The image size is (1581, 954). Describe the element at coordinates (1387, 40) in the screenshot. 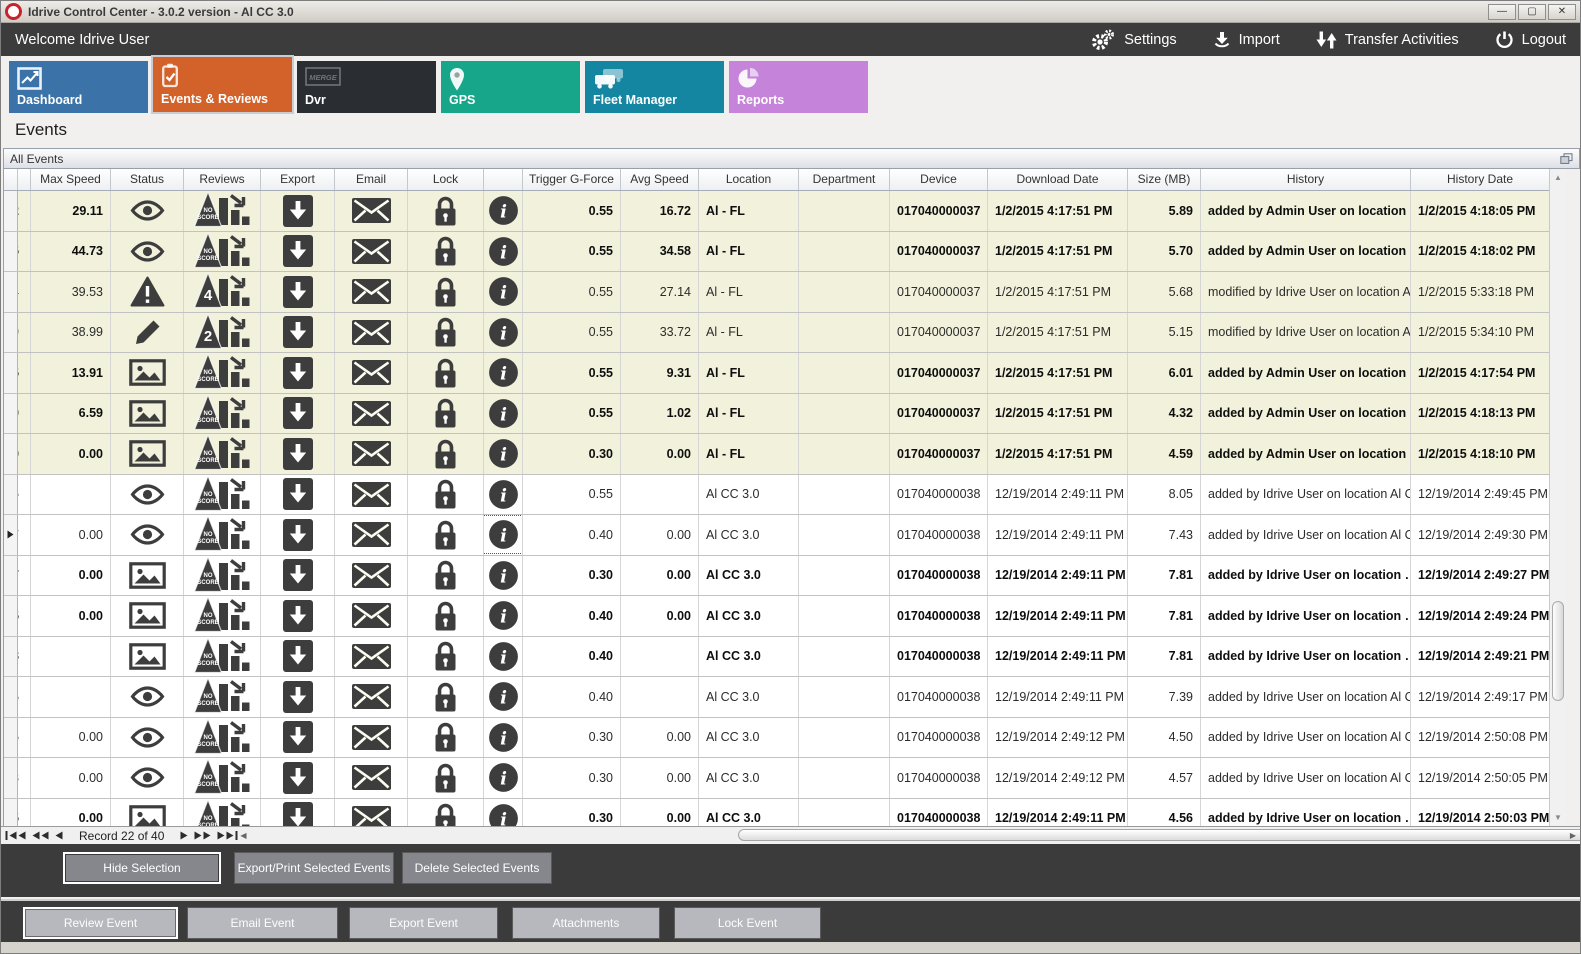

I see `transfer-activities-button: Transfer Activities` at that location.